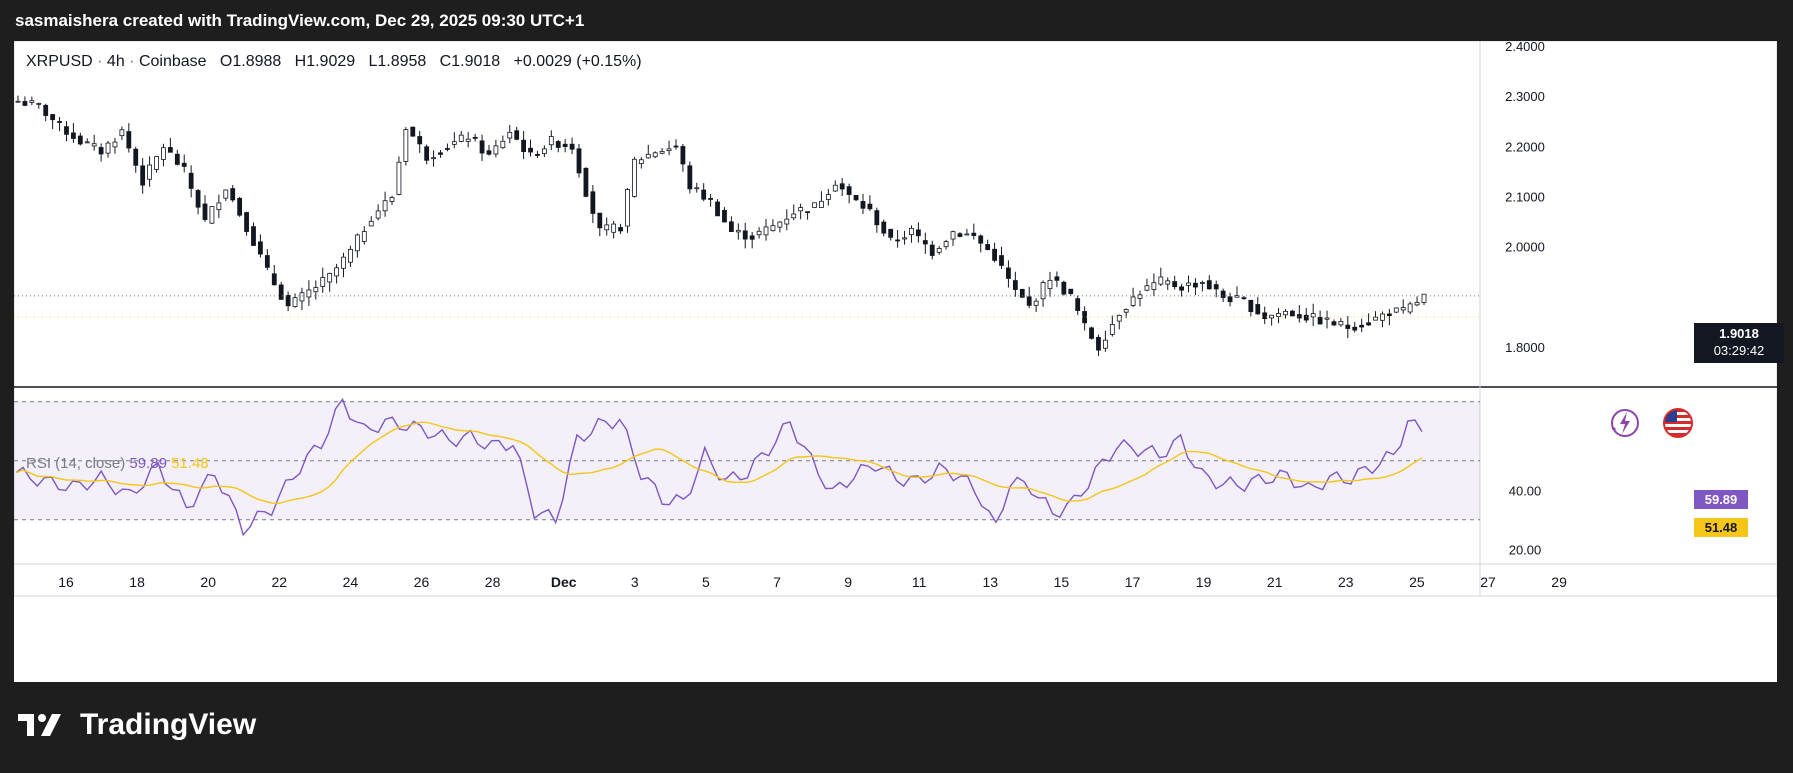 This screenshot has height=773, width=1793. What do you see at coordinates (1678, 423) in the screenshot?
I see `us-flag-icon` at bounding box center [1678, 423].